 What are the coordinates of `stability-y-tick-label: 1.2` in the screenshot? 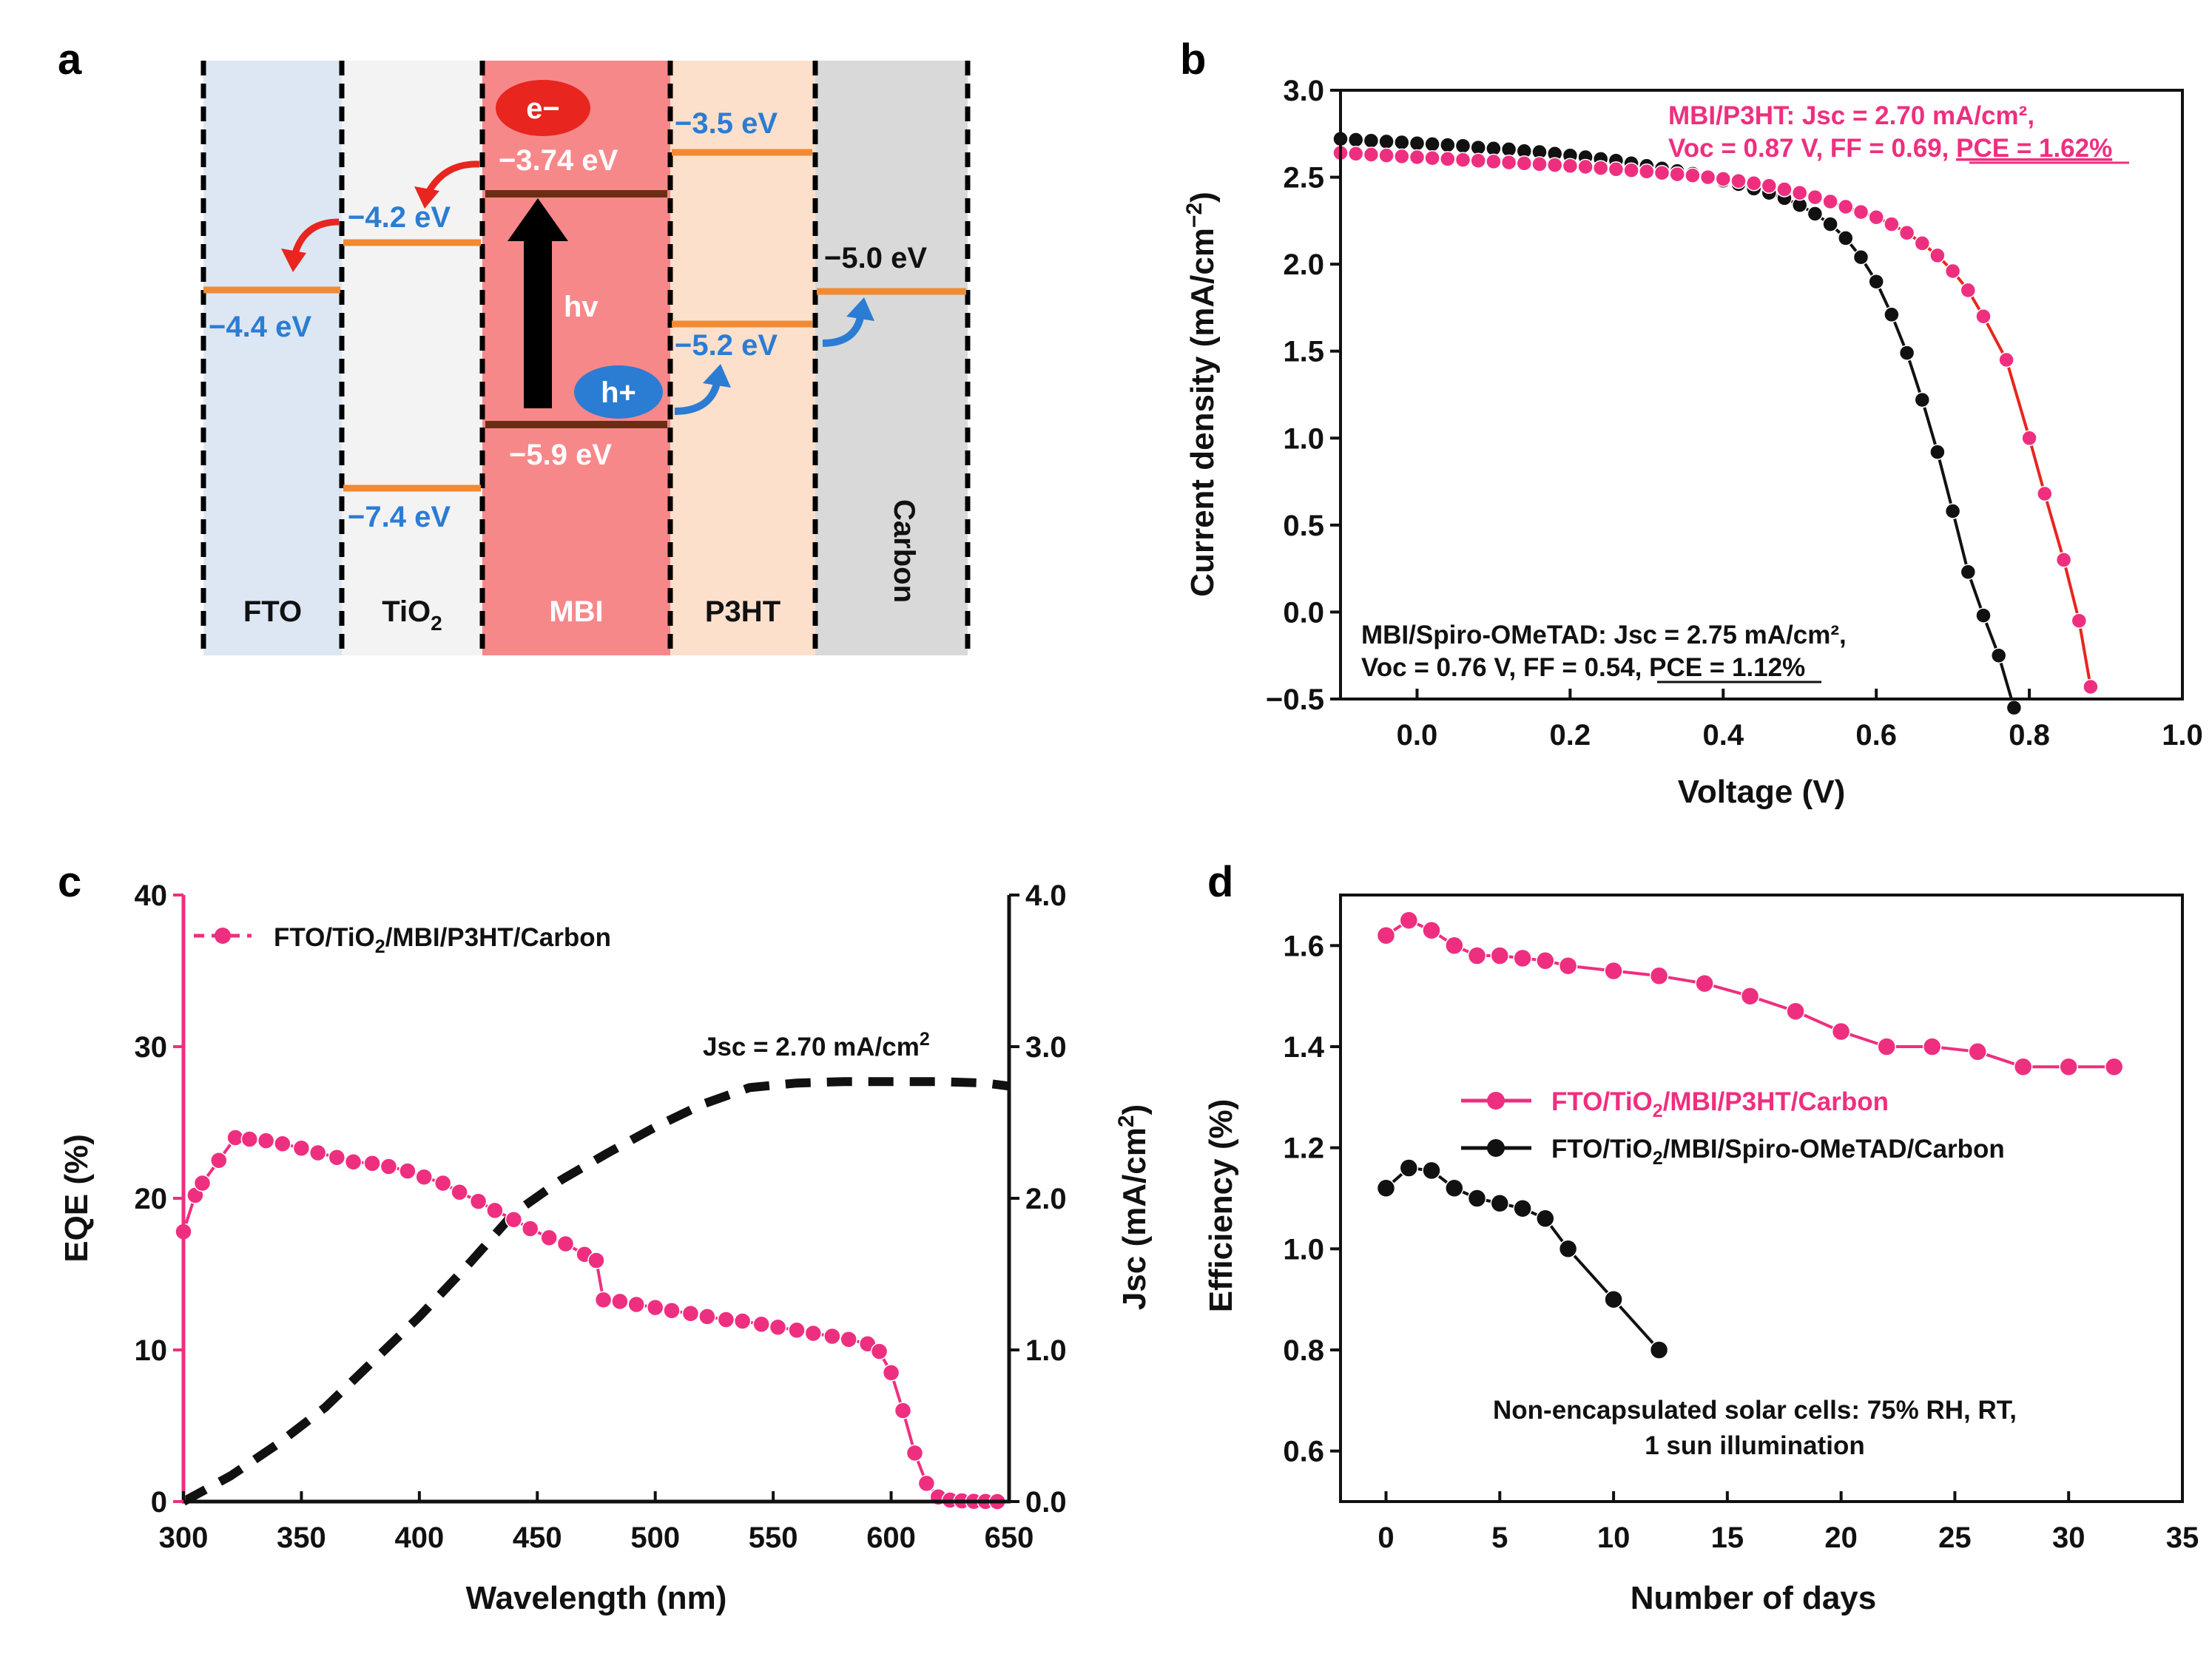 It's located at (1303, 1149).